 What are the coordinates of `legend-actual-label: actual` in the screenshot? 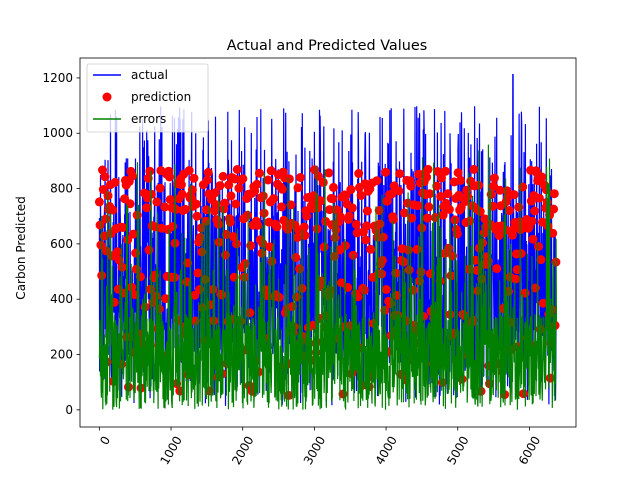 It's located at (149, 75).